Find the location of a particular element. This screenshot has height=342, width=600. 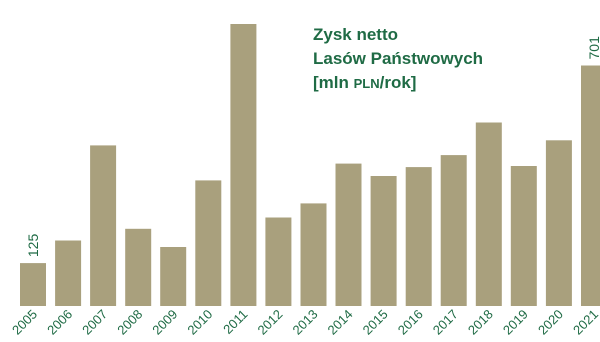

value-label-2005: 125 is located at coordinates (33, 246).